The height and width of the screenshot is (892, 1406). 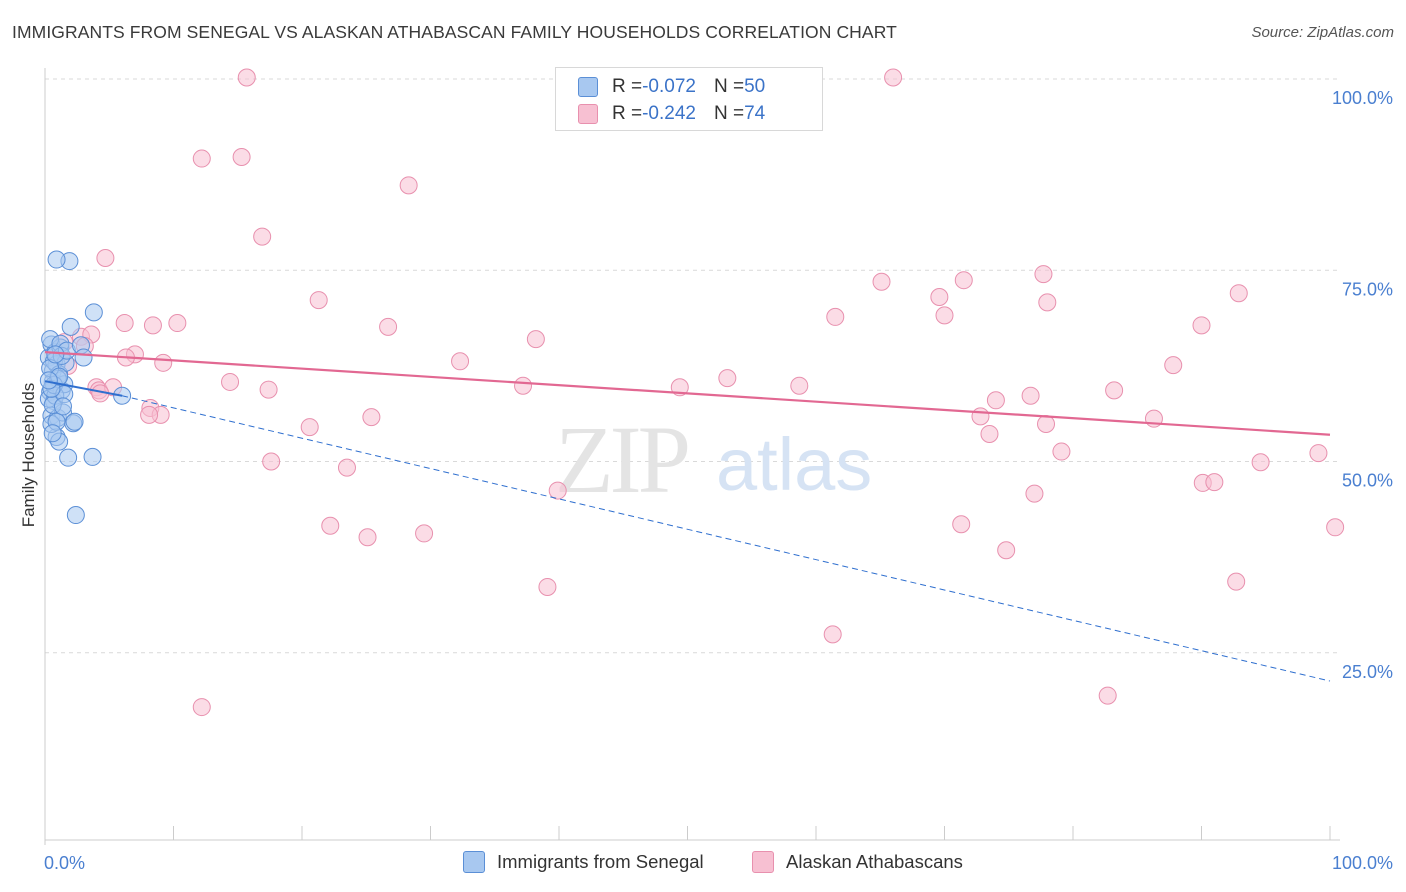 What do you see at coordinates (588, 114) in the screenshot?
I see `legend-swatch-athabascan` at bounding box center [588, 114].